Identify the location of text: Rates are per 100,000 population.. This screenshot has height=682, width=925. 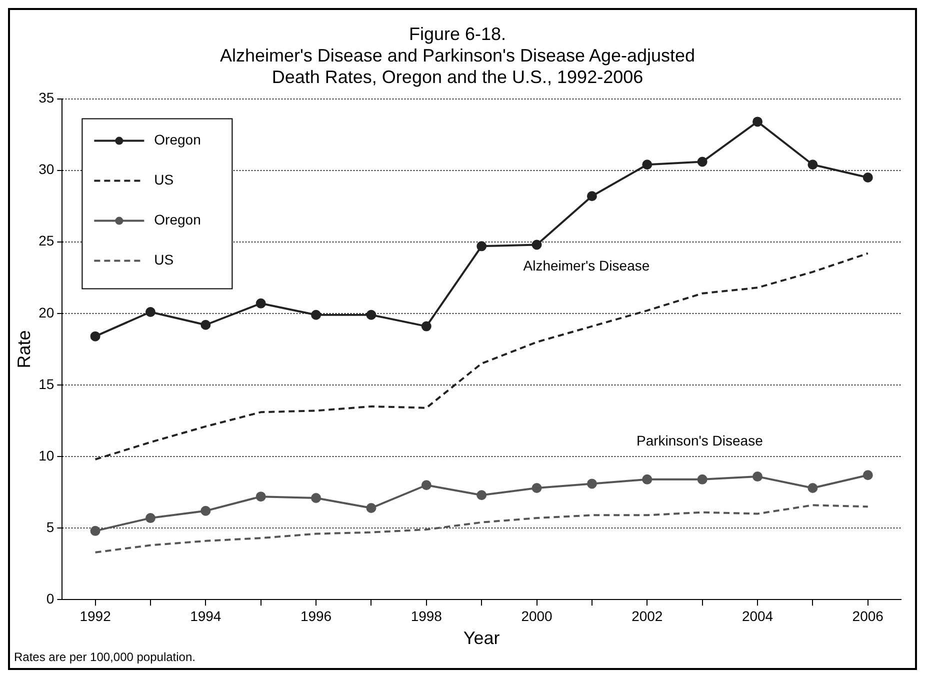
(104, 658).